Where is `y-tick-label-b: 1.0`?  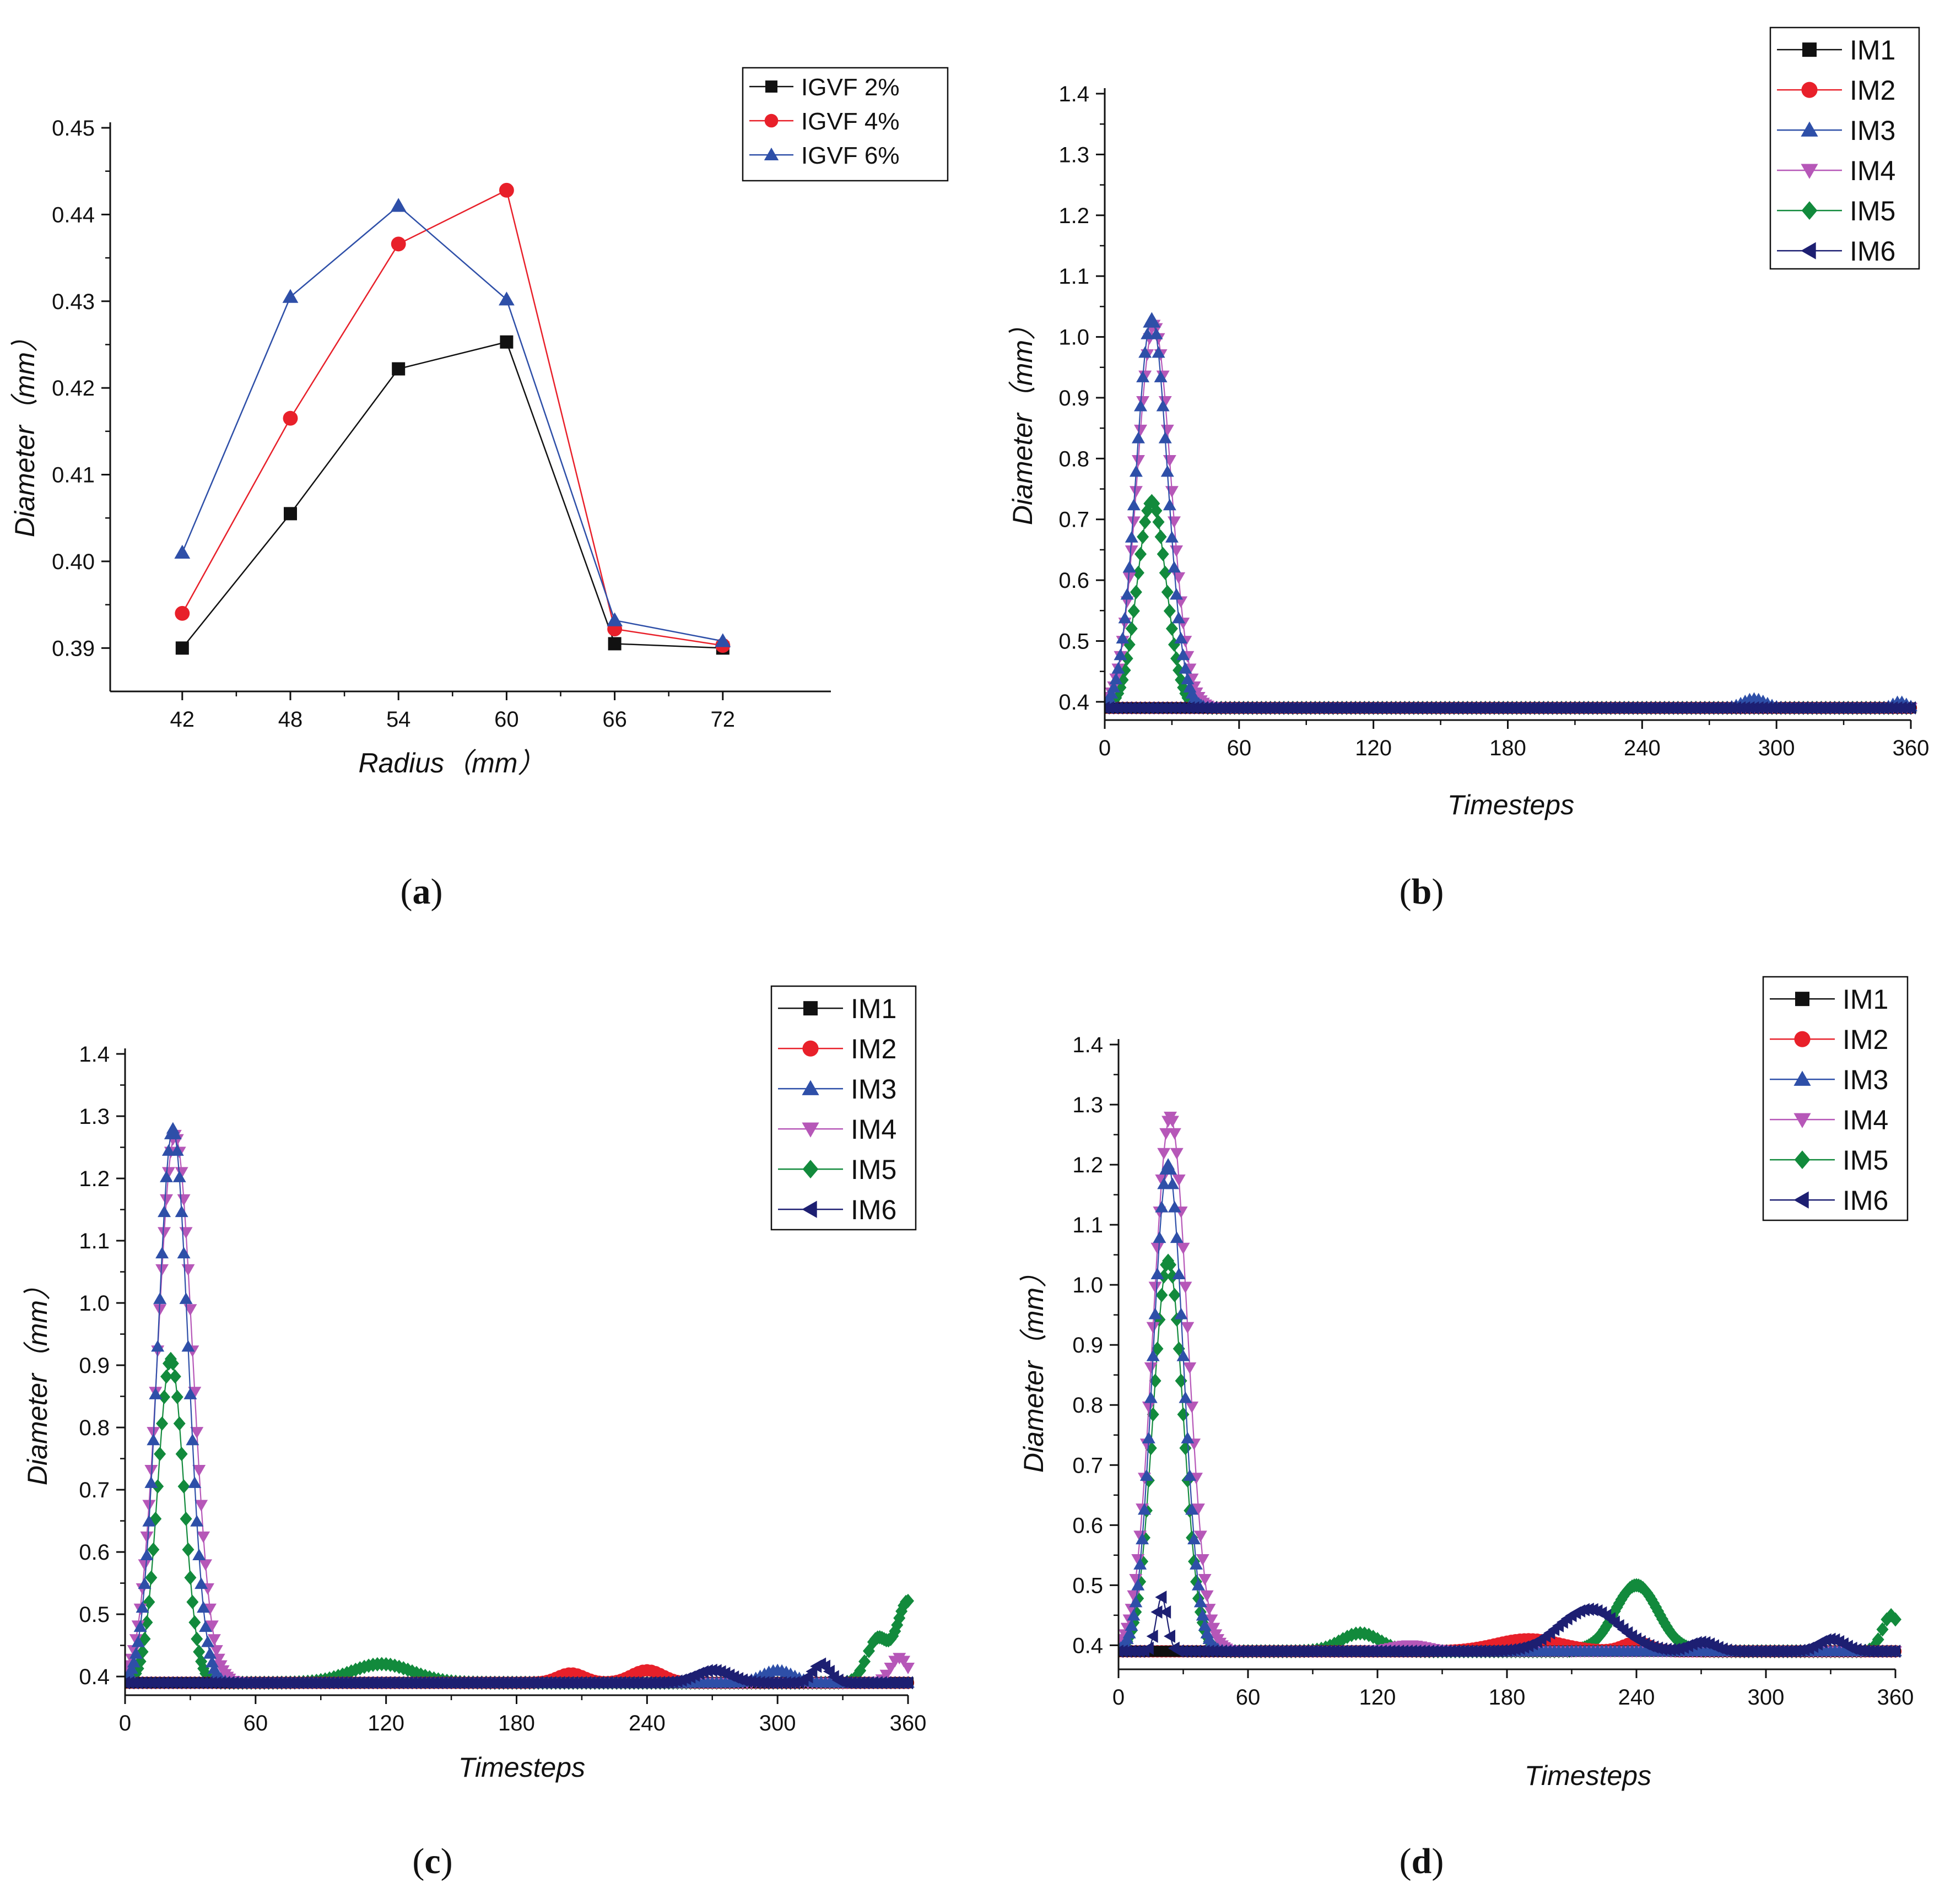
y-tick-label-b: 1.0 is located at coordinates (1073, 338).